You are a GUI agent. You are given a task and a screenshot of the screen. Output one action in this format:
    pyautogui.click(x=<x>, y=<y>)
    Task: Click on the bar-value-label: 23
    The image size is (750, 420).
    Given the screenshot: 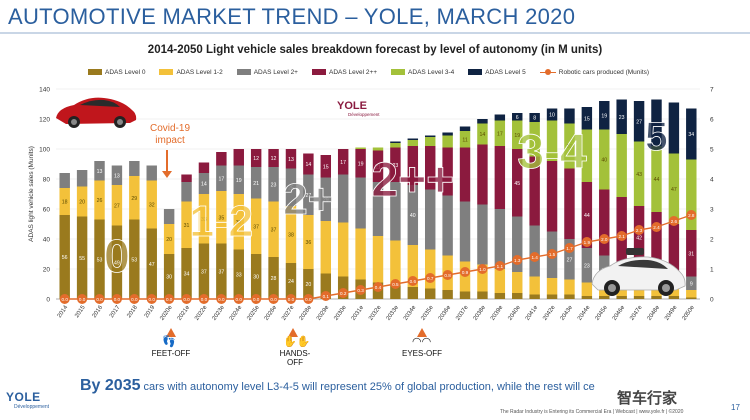 What is the action you would take?
    pyautogui.click(x=622, y=118)
    